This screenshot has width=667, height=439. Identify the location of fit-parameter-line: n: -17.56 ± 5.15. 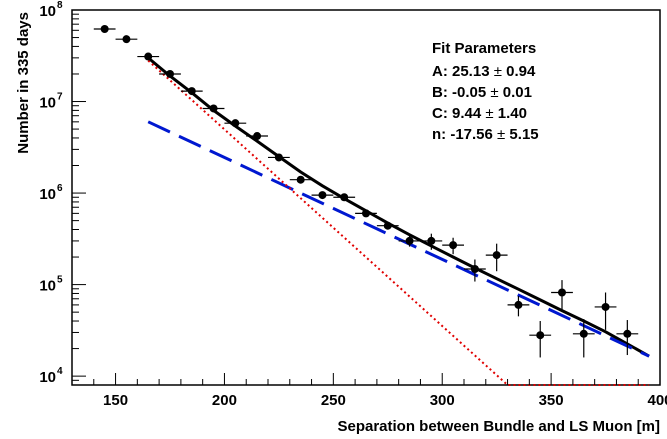
(485, 134).